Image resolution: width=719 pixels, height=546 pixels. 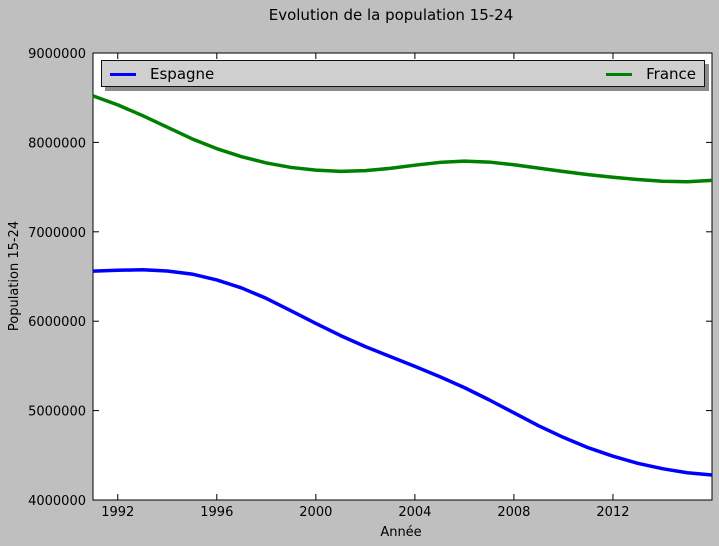 What do you see at coordinates (216, 512) in the screenshot?
I see `x-tick-label: 1996` at bounding box center [216, 512].